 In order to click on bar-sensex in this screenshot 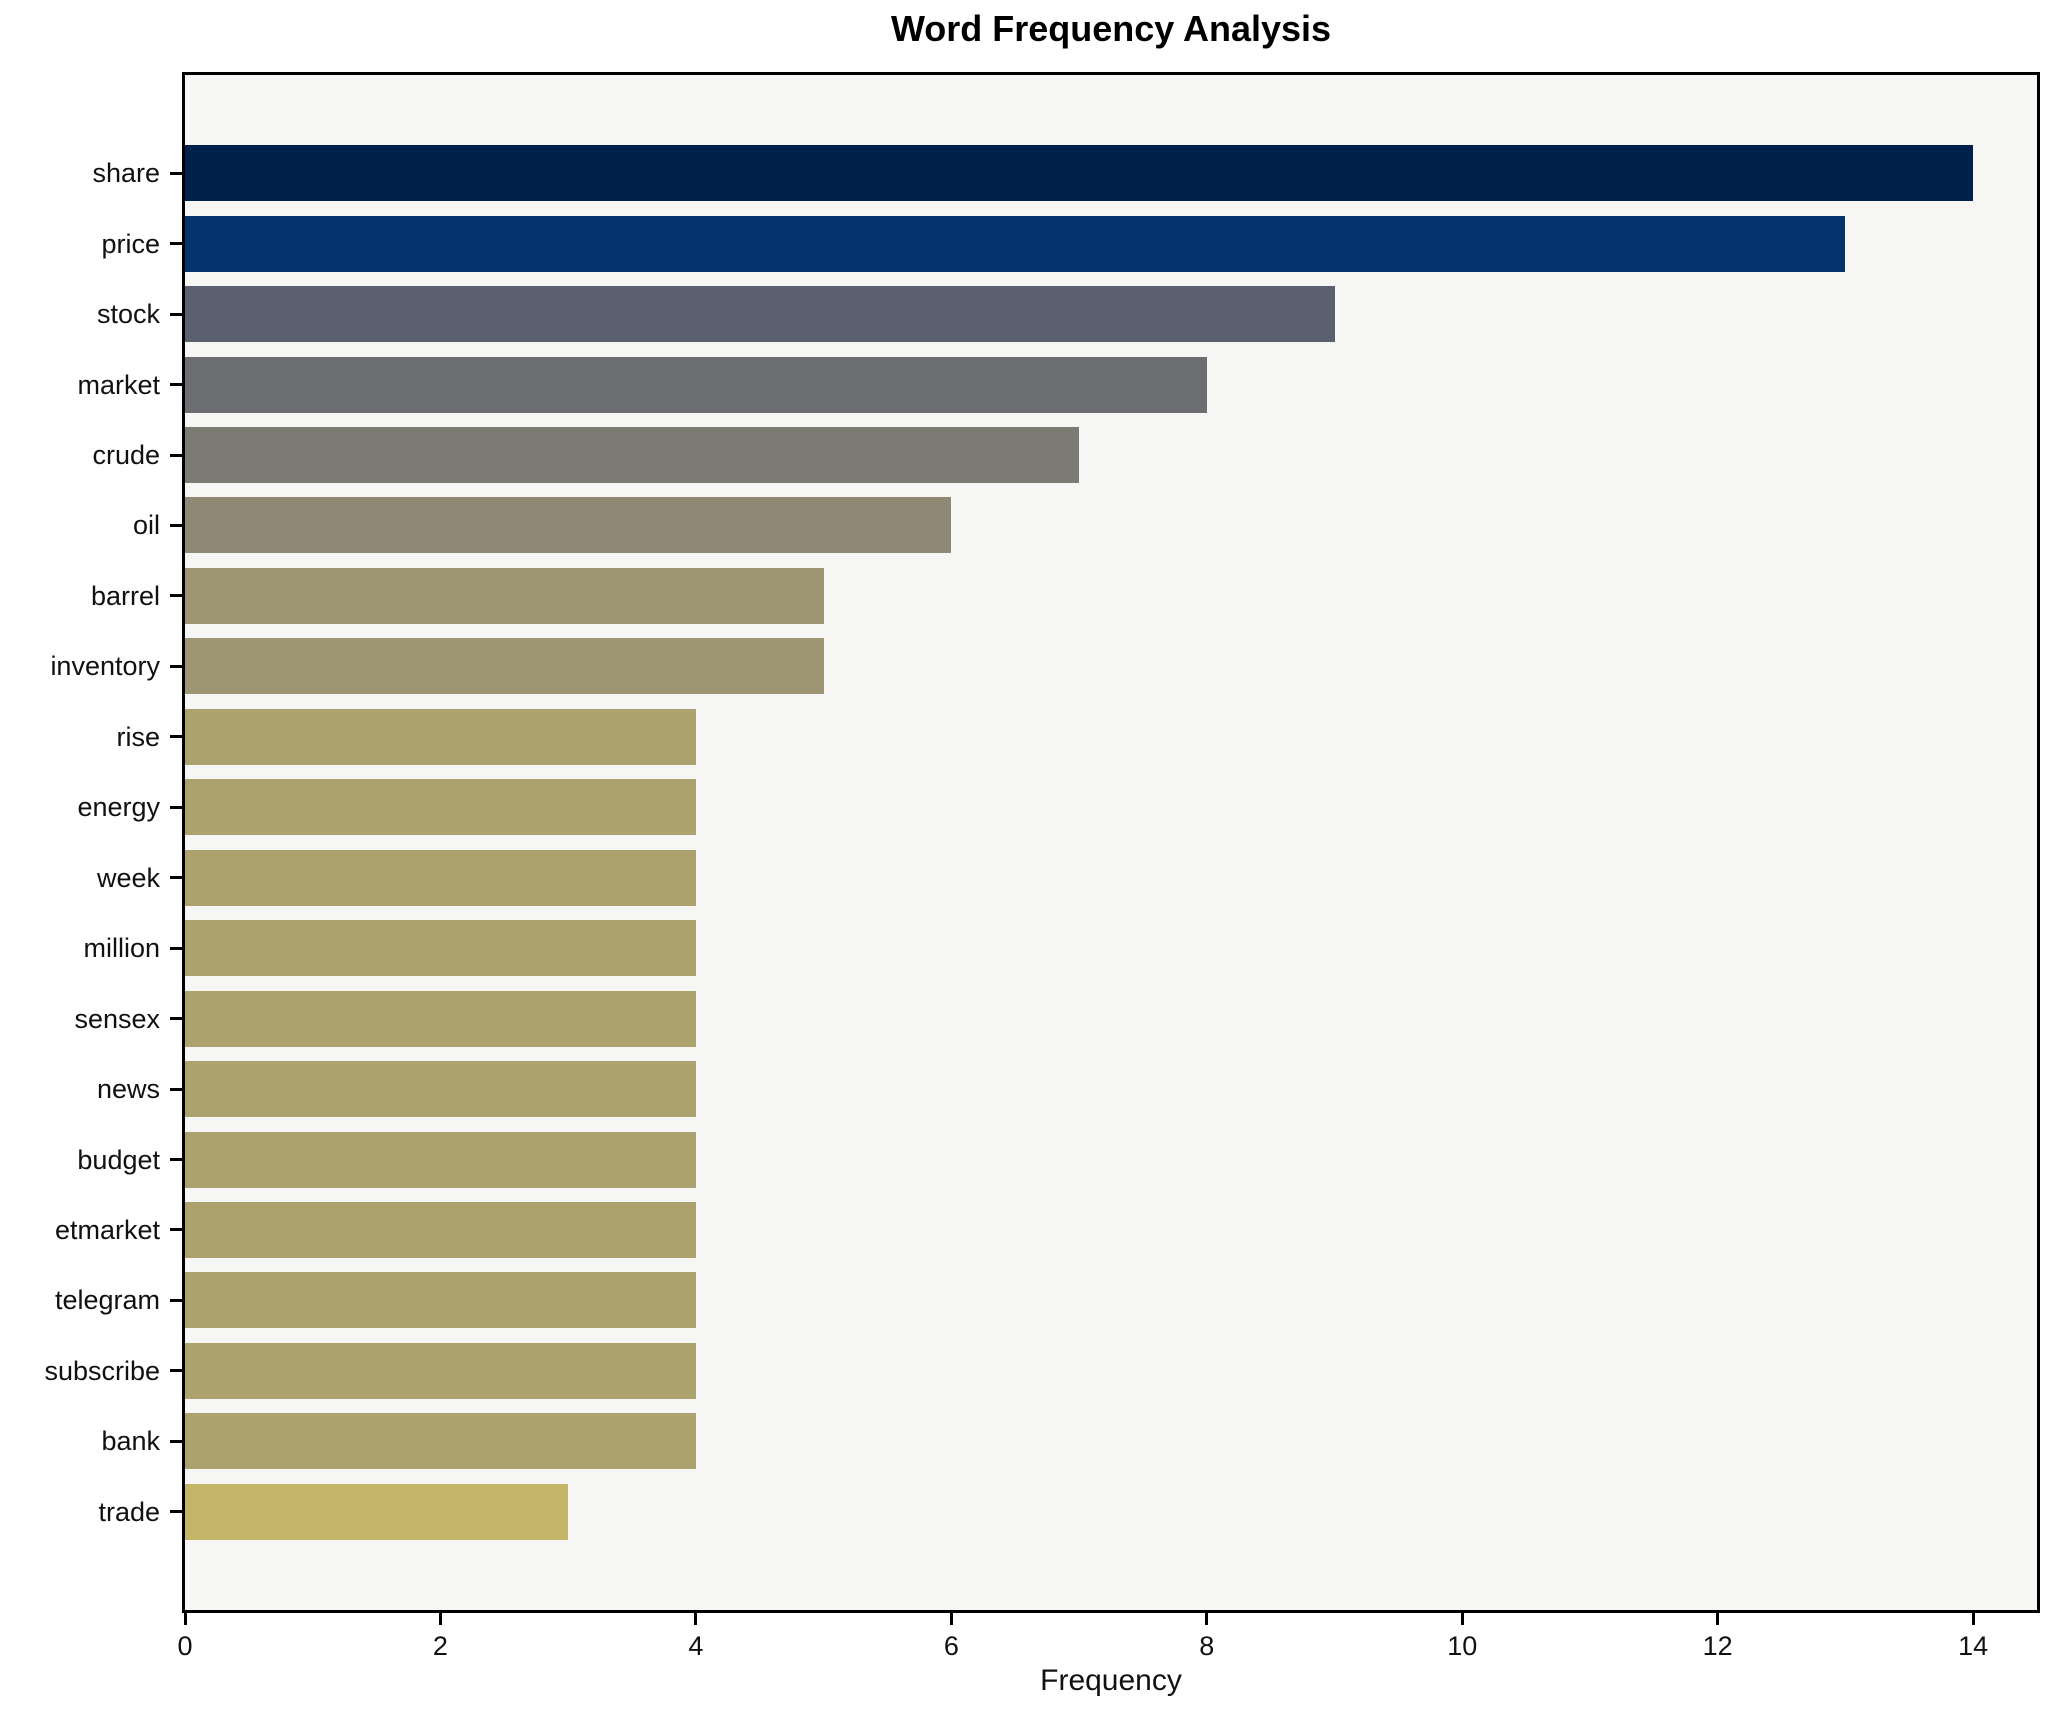, I will do `click(440, 1018)`.